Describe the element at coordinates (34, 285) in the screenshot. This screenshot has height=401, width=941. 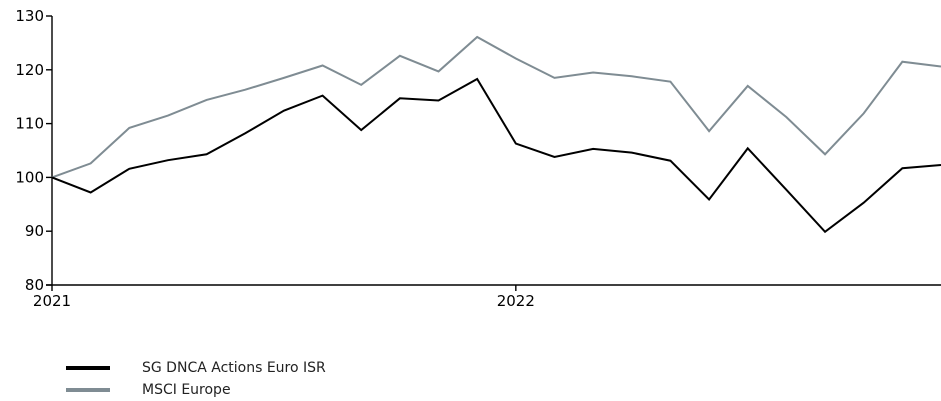
I see `y-tick-label-80: 80` at that location.